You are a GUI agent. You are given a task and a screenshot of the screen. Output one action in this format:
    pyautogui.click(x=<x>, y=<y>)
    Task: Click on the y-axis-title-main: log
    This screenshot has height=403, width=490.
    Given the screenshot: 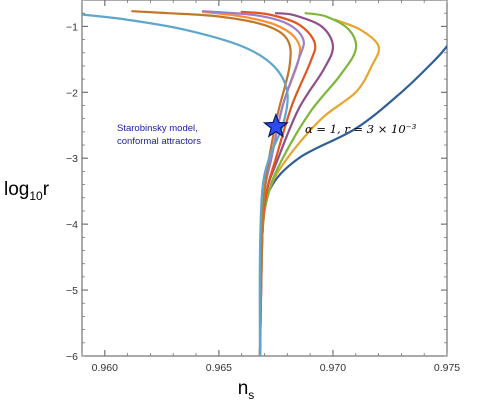 What is the action you would take?
    pyautogui.click(x=16, y=189)
    